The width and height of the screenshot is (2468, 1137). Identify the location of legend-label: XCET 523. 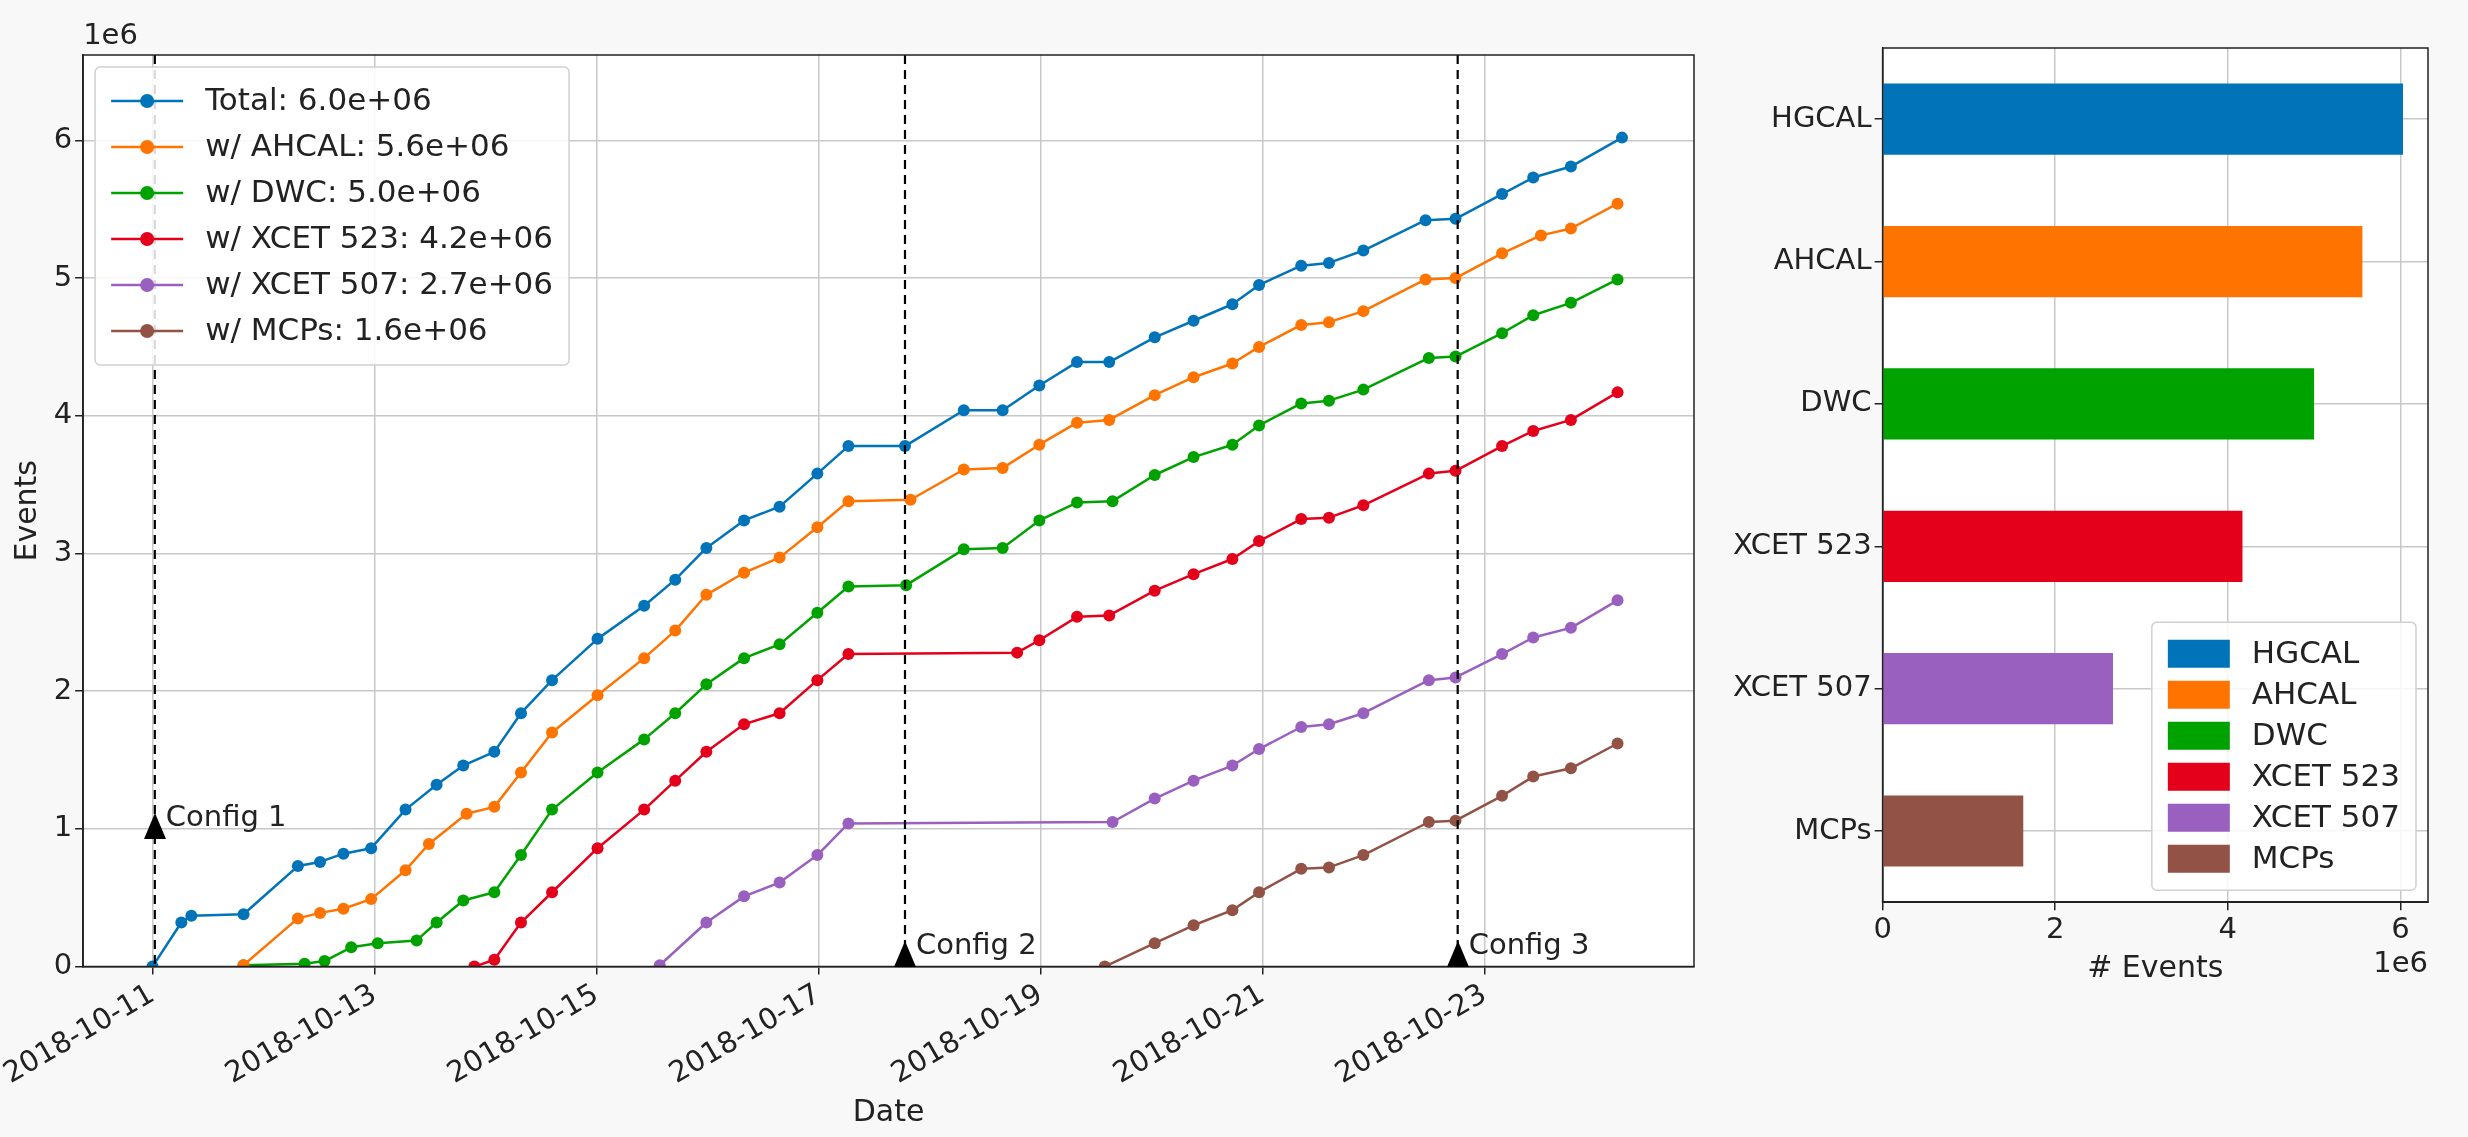
(2326, 774).